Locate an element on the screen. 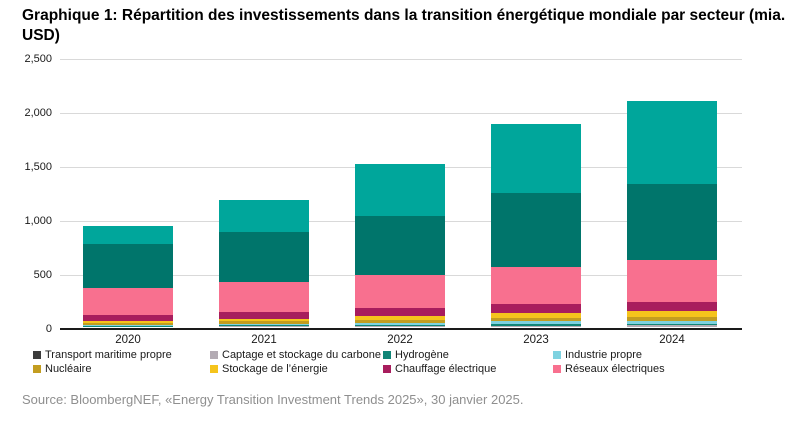  legend-item: Stockage de l’énergie is located at coordinates (269, 369).